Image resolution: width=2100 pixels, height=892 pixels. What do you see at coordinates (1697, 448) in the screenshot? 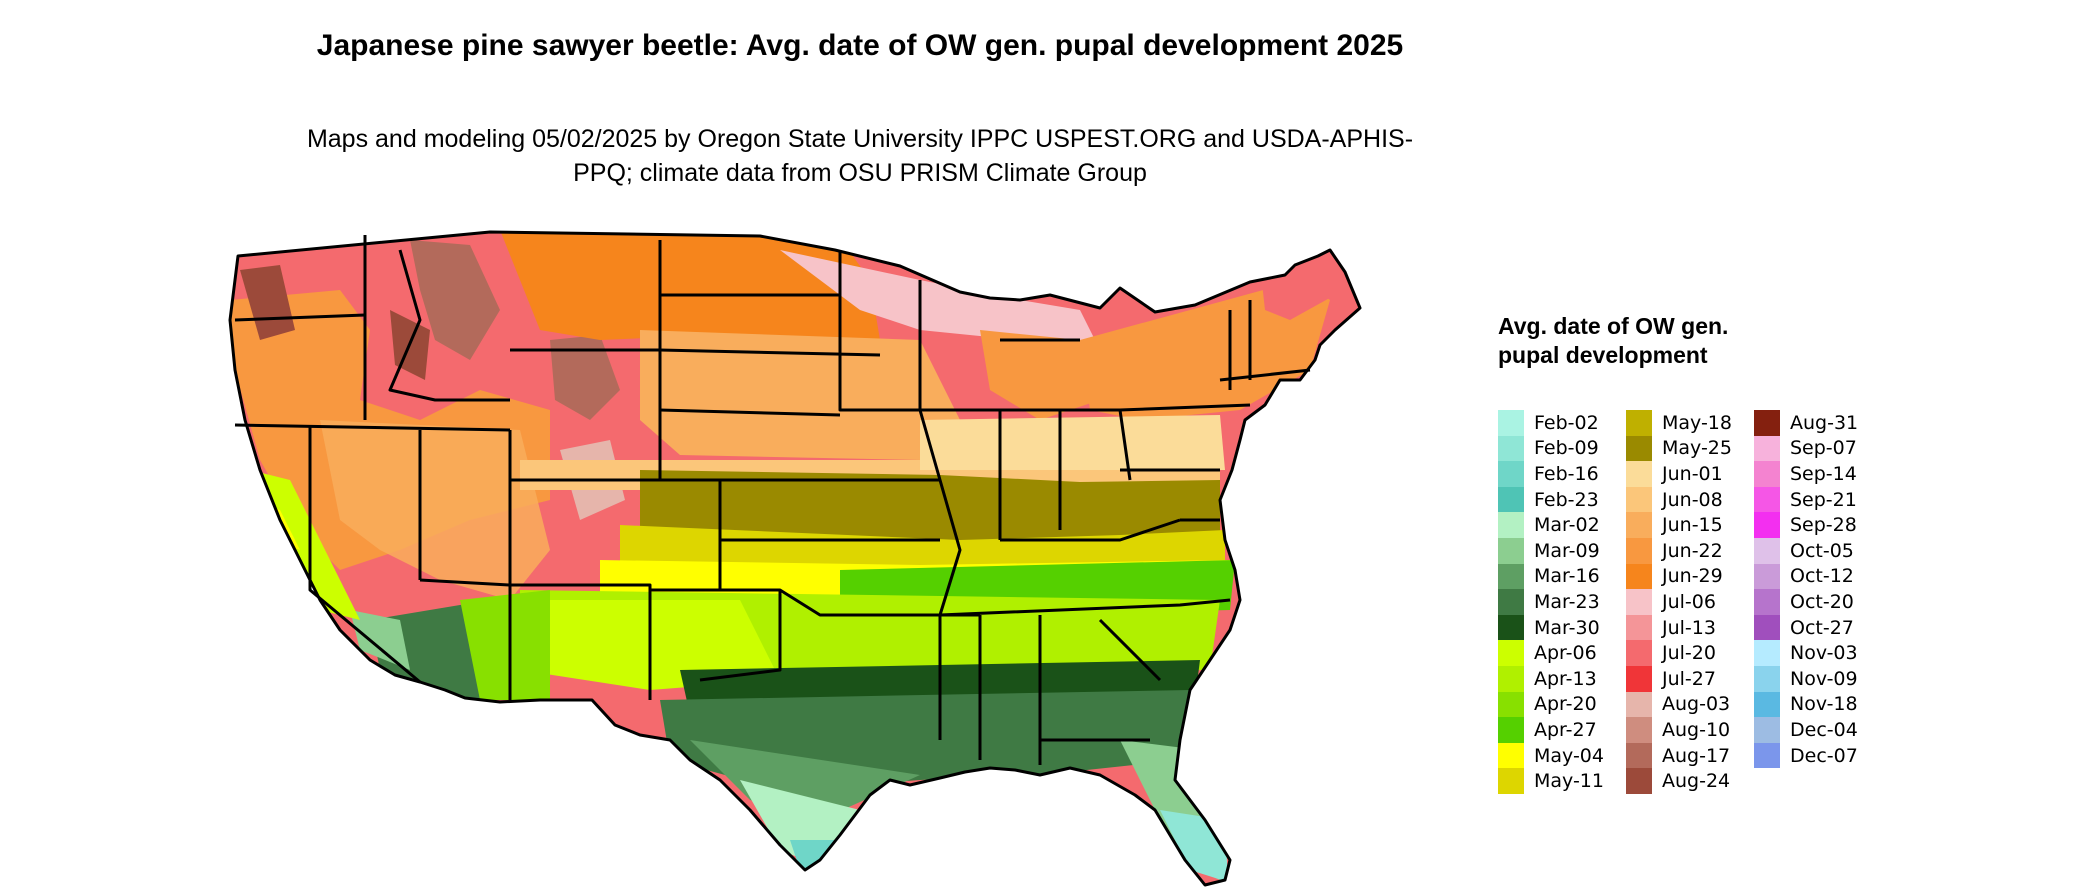
I see `legend-label: May-25` at bounding box center [1697, 448].